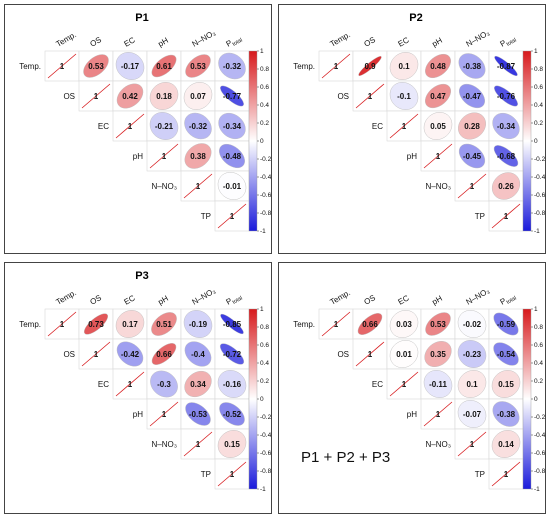 Image resolution: width=550 pixels, height=518 pixels. I want to click on corr-value: 0.07, so click(198, 96).